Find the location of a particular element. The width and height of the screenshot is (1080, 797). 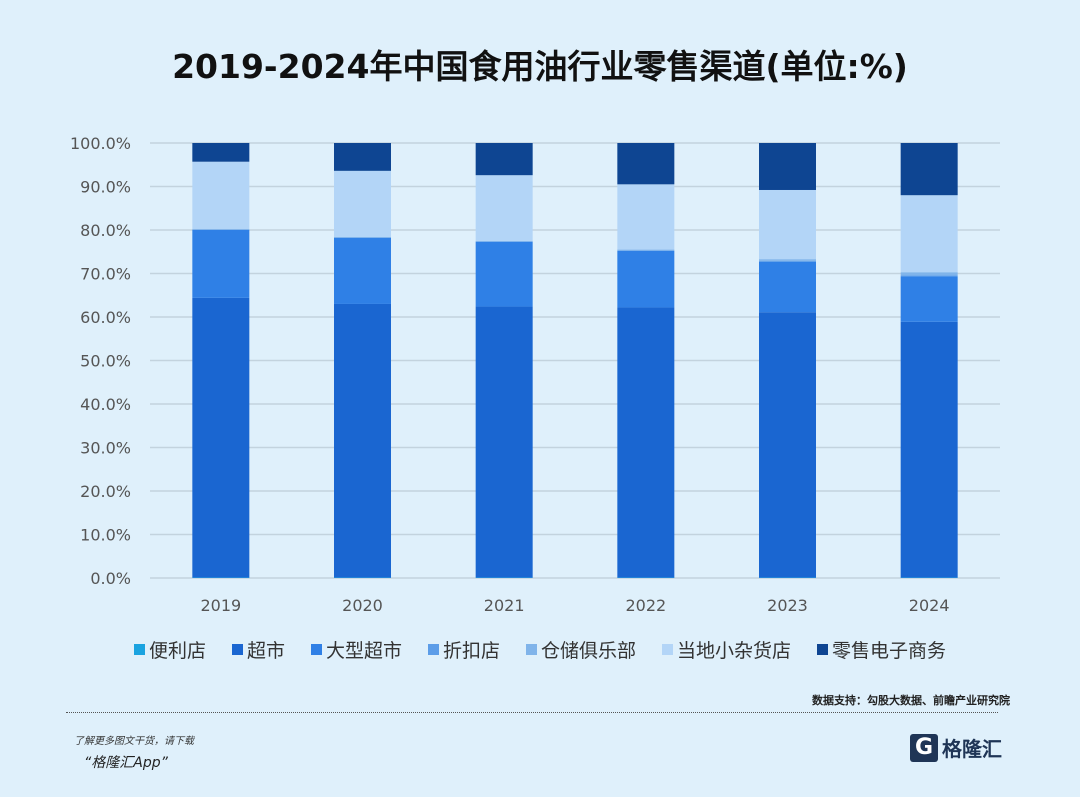

x-tick-label: 2021 is located at coordinates (504, 605).